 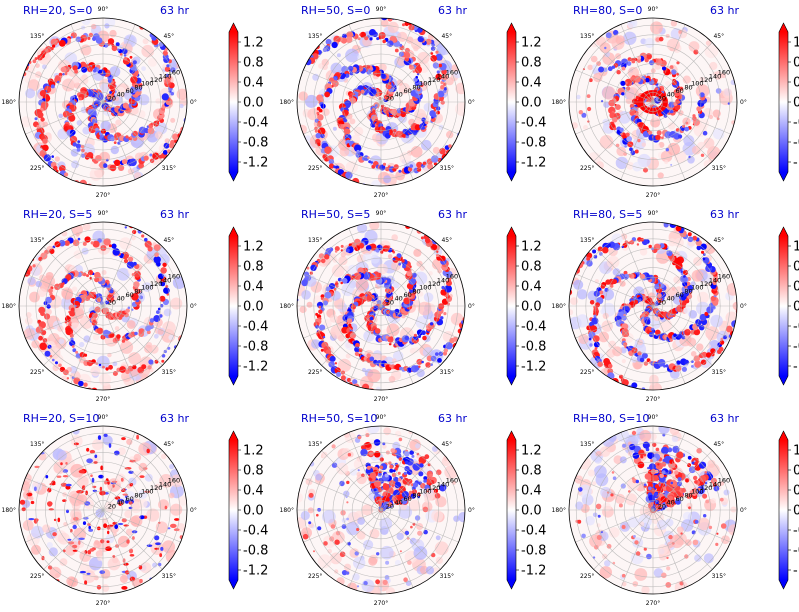 What do you see at coordinates (381, 399) in the screenshot?
I see `angle-tick-label: 270°` at bounding box center [381, 399].